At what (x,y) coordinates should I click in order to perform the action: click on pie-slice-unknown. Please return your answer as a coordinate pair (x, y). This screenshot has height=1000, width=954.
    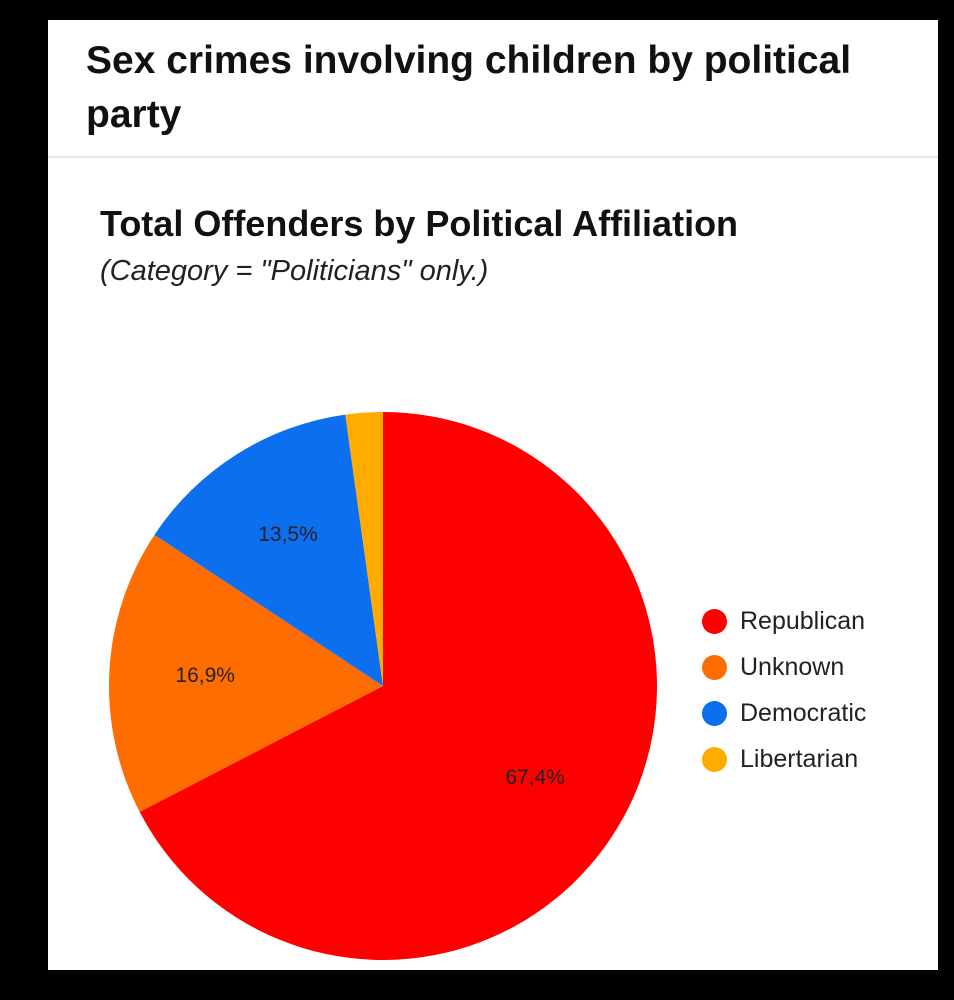
    Looking at the image, I should click on (246, 673).